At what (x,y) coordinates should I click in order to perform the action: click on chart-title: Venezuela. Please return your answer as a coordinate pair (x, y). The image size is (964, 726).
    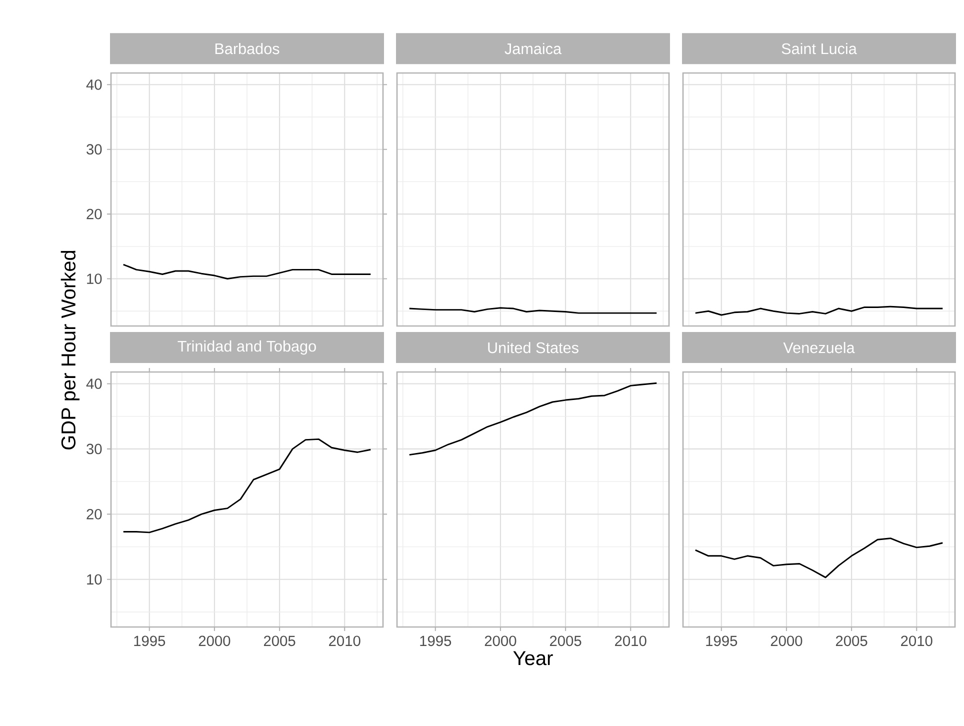
    Looking at the image, I should click on (819, 348).